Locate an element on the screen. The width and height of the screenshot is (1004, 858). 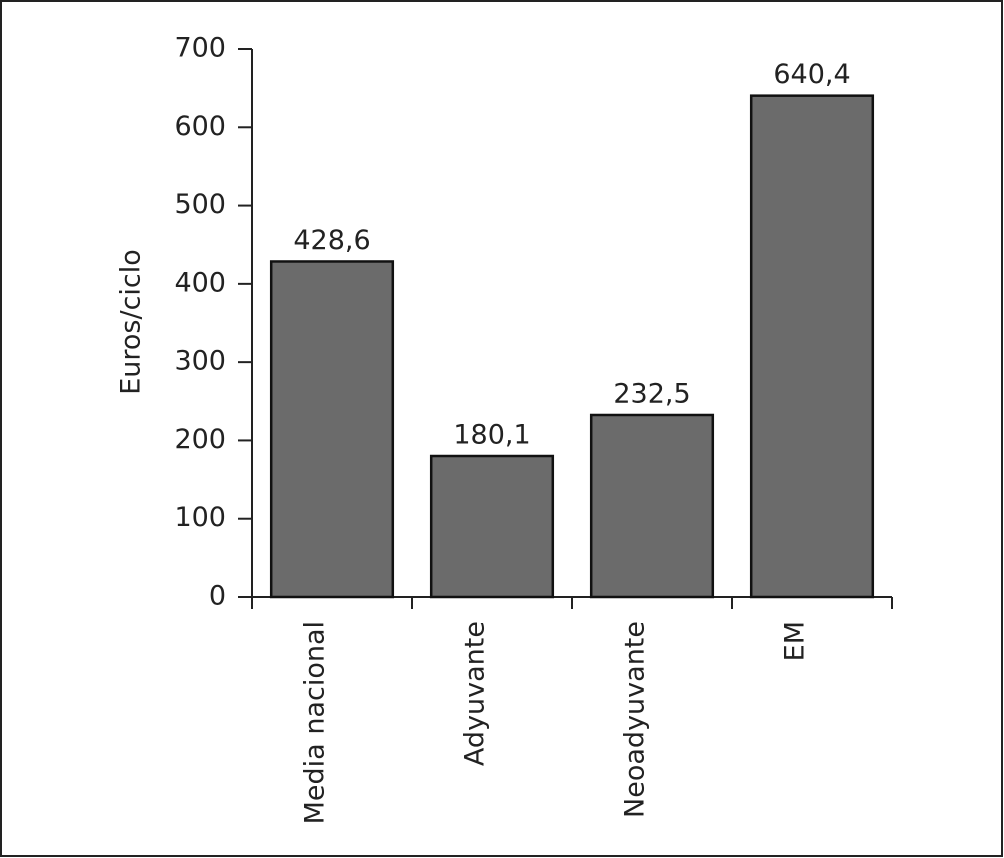
y-axis-label: Euros/ciclo is located at coordinates (131, 322).